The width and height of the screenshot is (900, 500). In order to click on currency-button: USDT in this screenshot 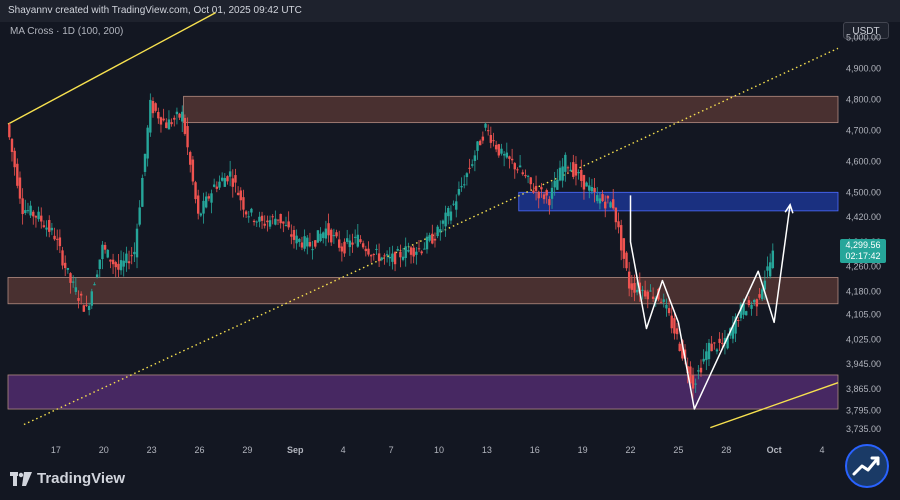, I will do `click(866, 30)`.